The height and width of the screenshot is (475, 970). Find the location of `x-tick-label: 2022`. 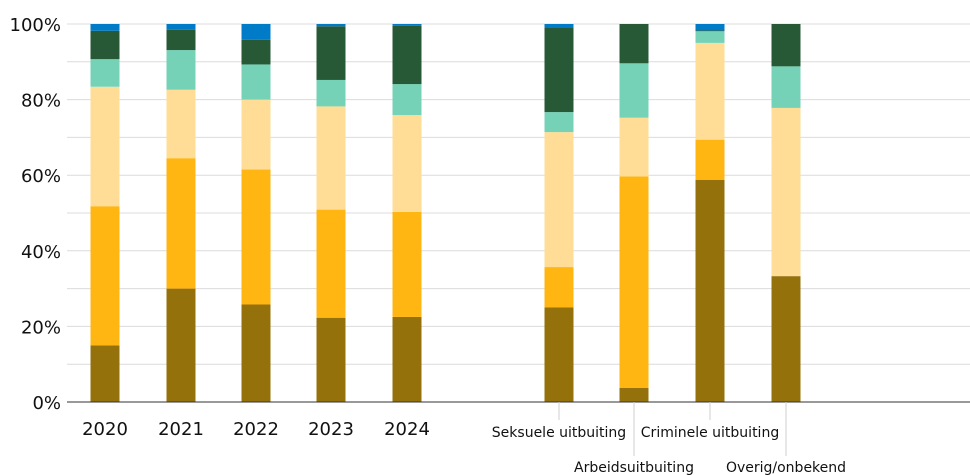

x-tick-label: 2022 is located at coordinates (256, 429).